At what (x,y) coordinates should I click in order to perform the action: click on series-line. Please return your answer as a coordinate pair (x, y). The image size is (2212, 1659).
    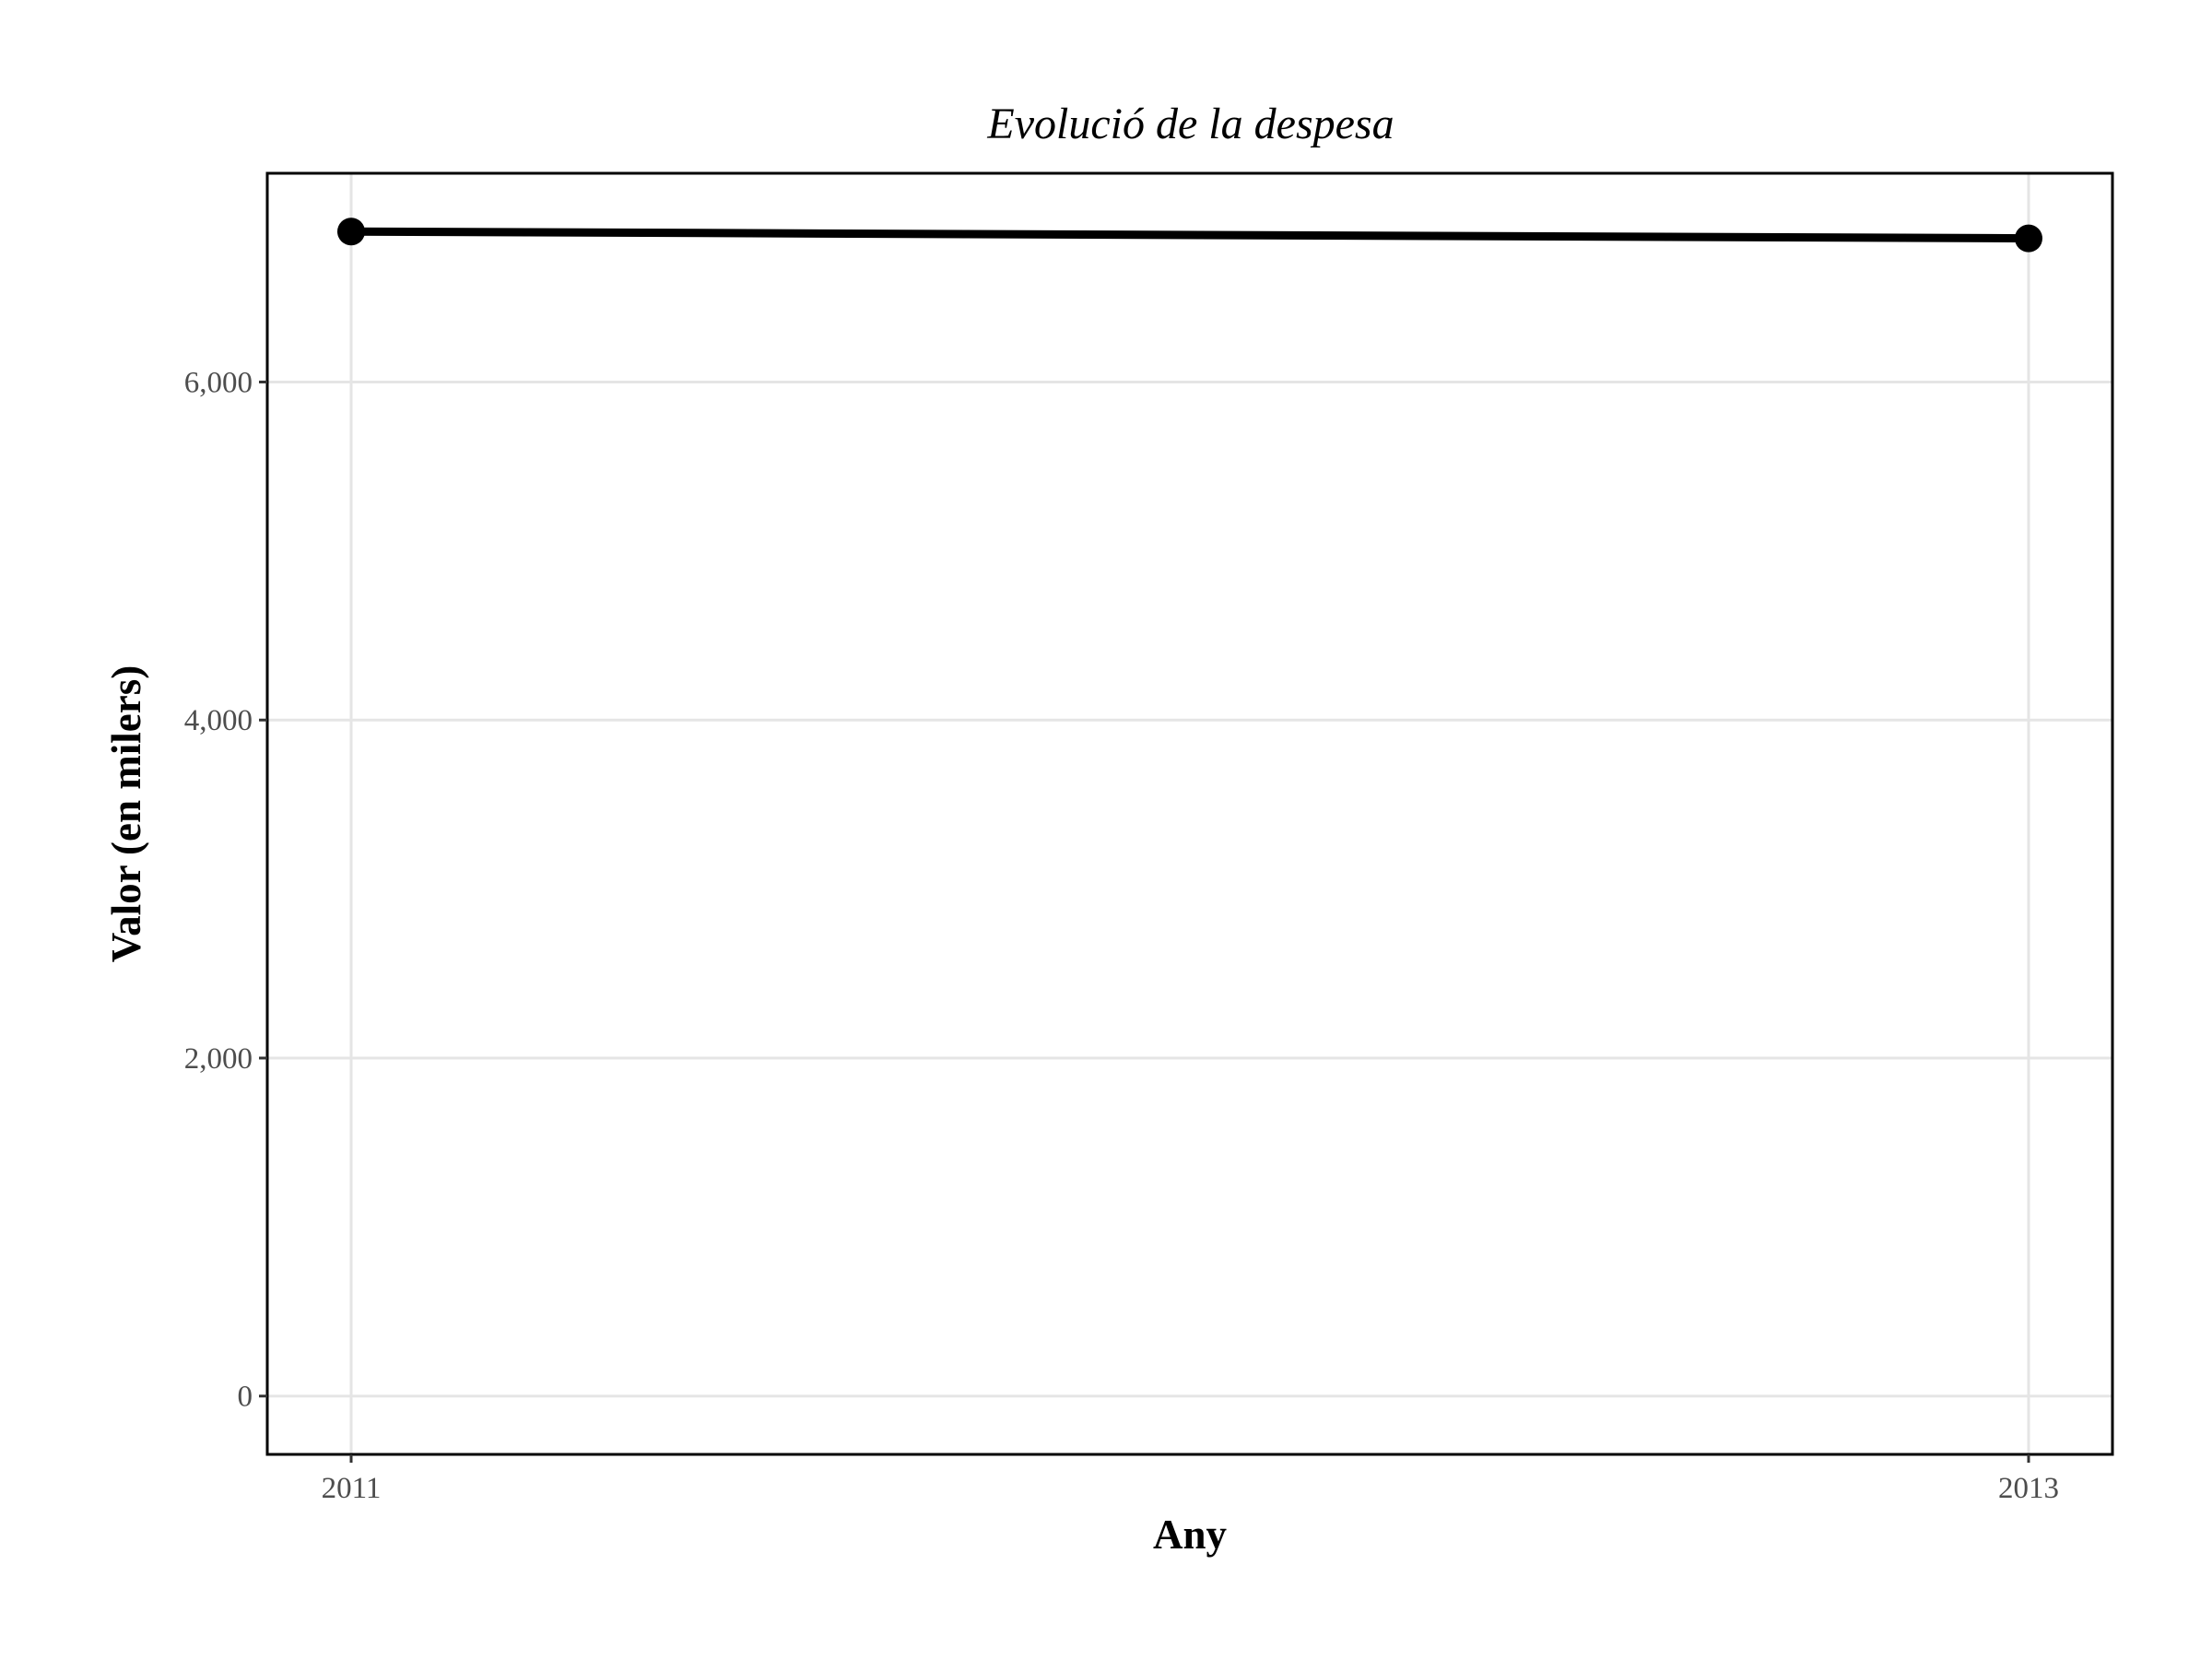
    Looking at the image, I should click on (1190, 235).